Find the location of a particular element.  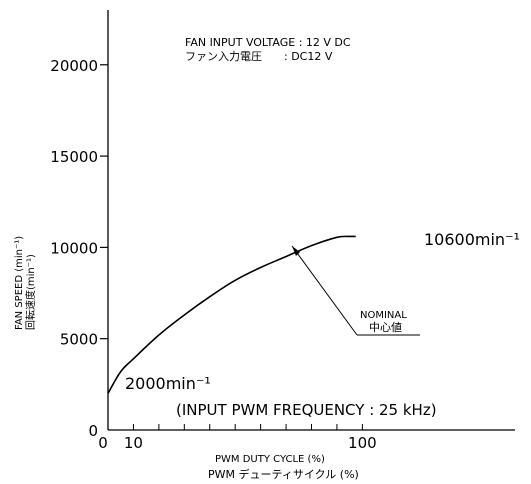

nominal-leader is located at coordinates (324, 290).